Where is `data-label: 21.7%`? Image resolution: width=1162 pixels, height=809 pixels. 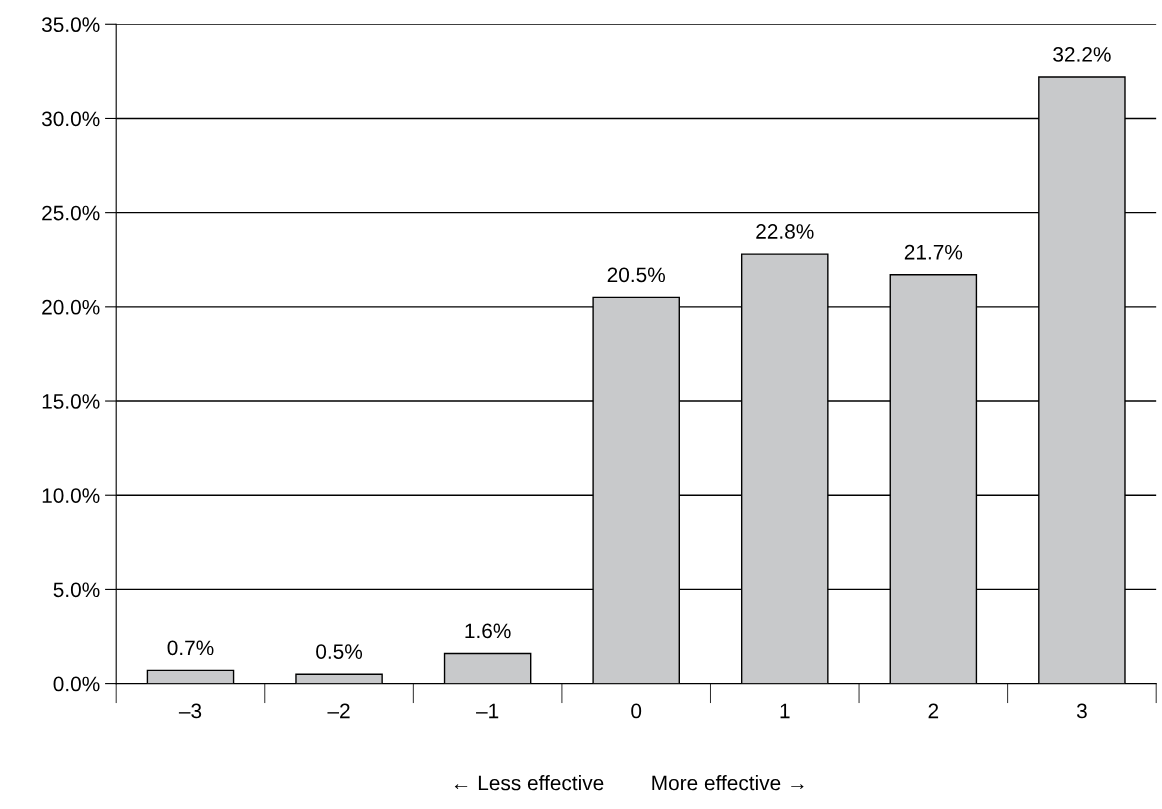
data-label: 21.7% is located at coordinates (933, 252).